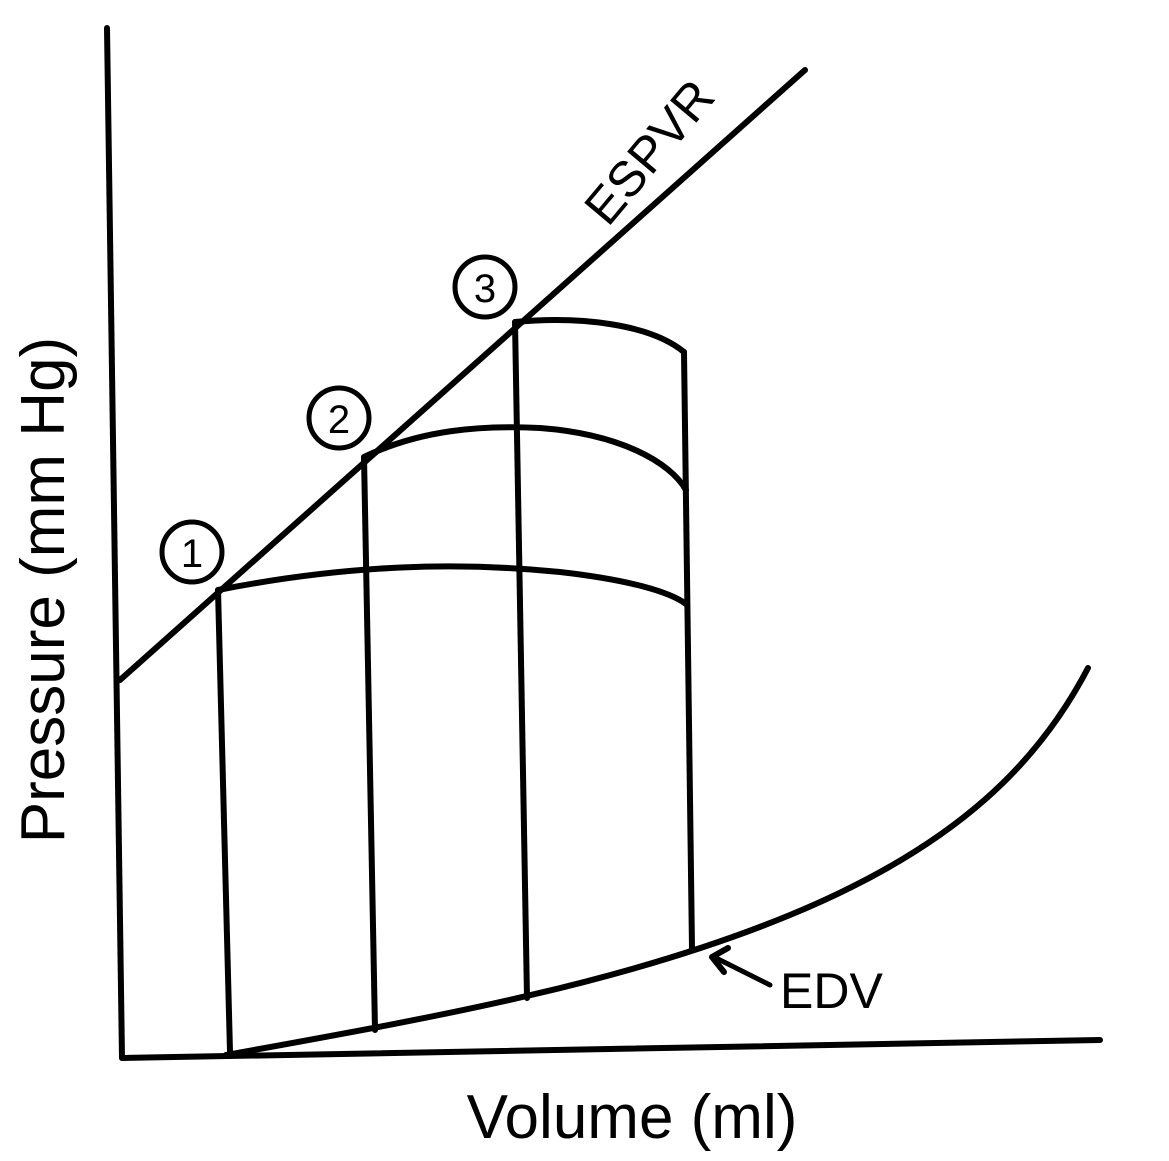  I want to click on loop-1-ejection-wall, so click(224, 821).